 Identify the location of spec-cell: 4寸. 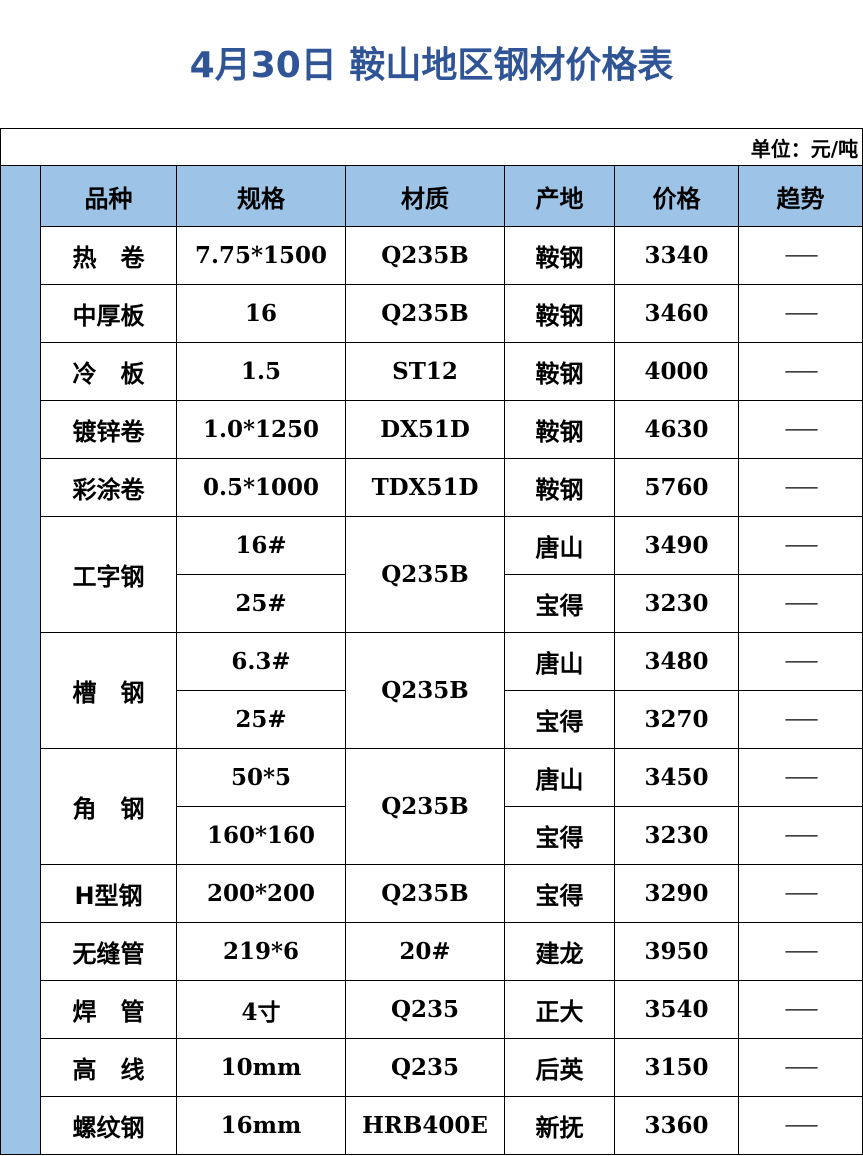
(261, 1009).